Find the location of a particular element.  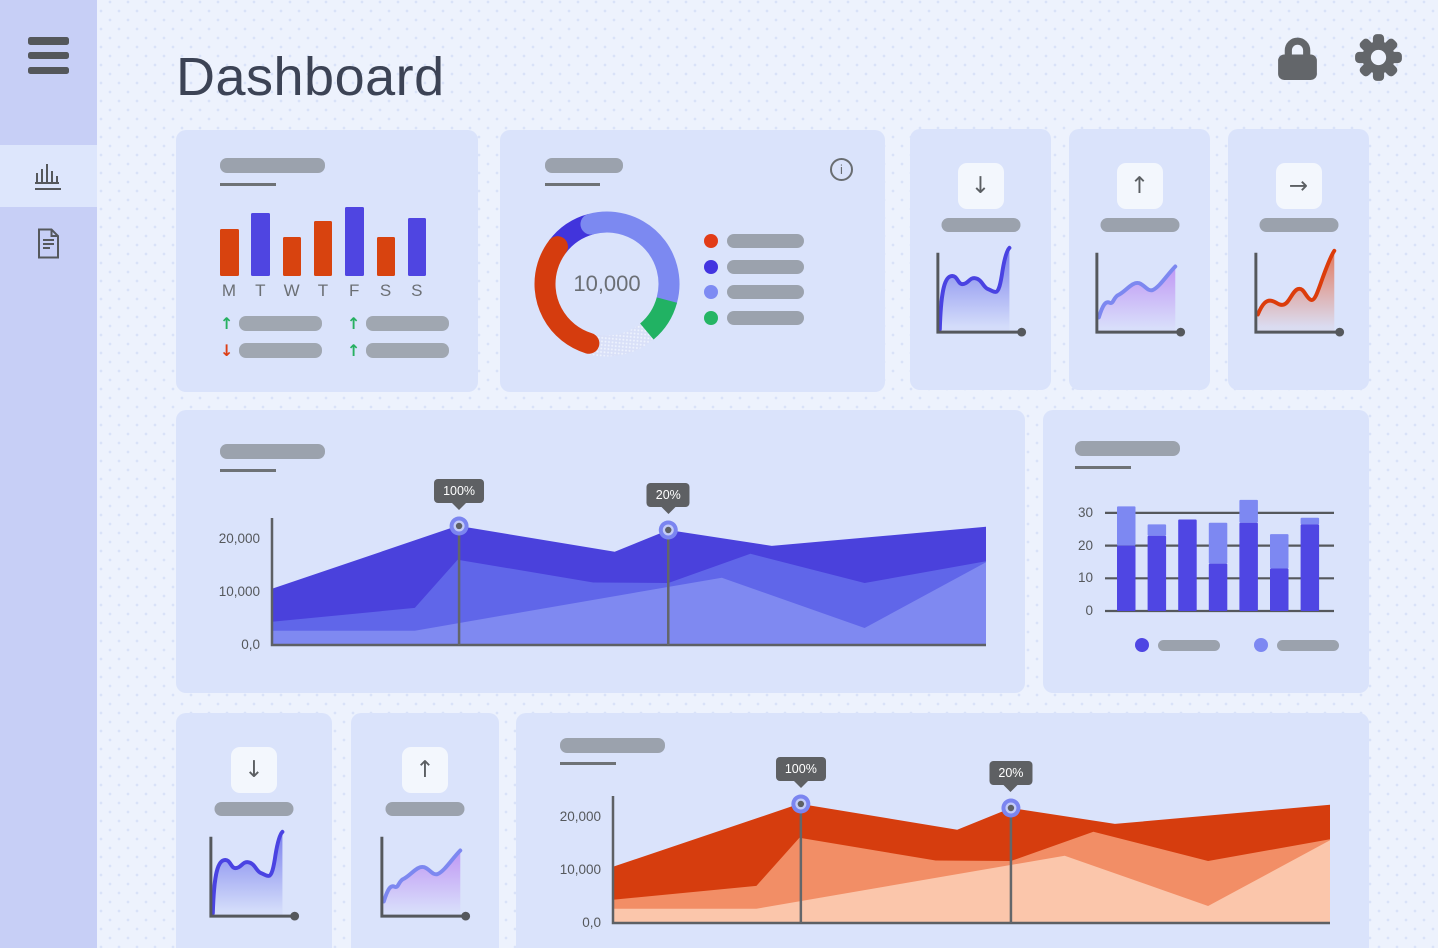

document-icon is located at coordinates (48, 243).